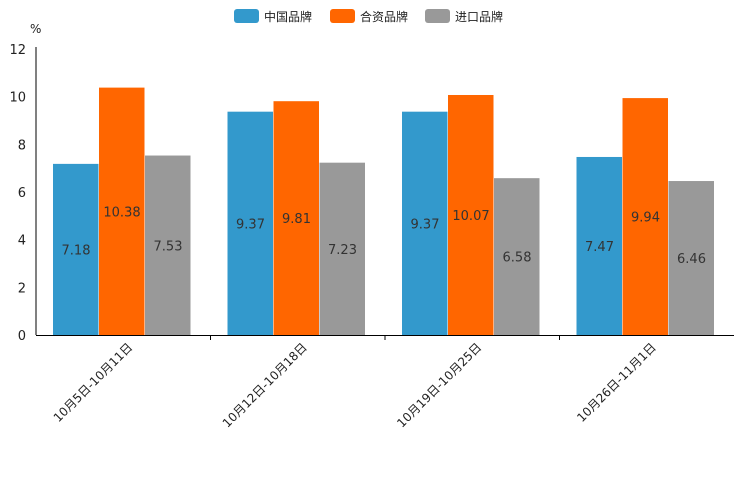 The height and width of the screenshot is (496, 744). I want to click on data-label-2-2: 9.81, so click(296, 219).